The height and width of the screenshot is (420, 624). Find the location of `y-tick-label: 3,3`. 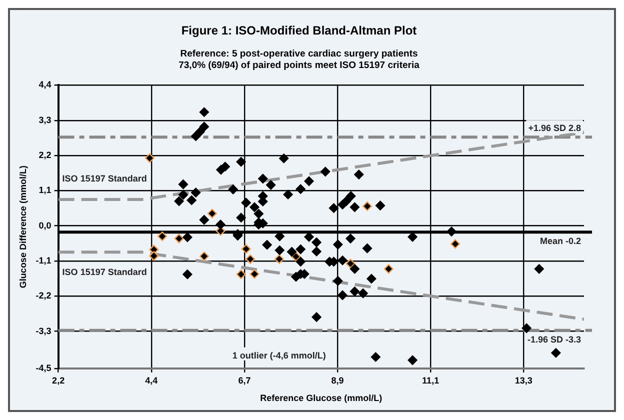

y-tick-label: 3,3 is located at coordinates (45, 119).